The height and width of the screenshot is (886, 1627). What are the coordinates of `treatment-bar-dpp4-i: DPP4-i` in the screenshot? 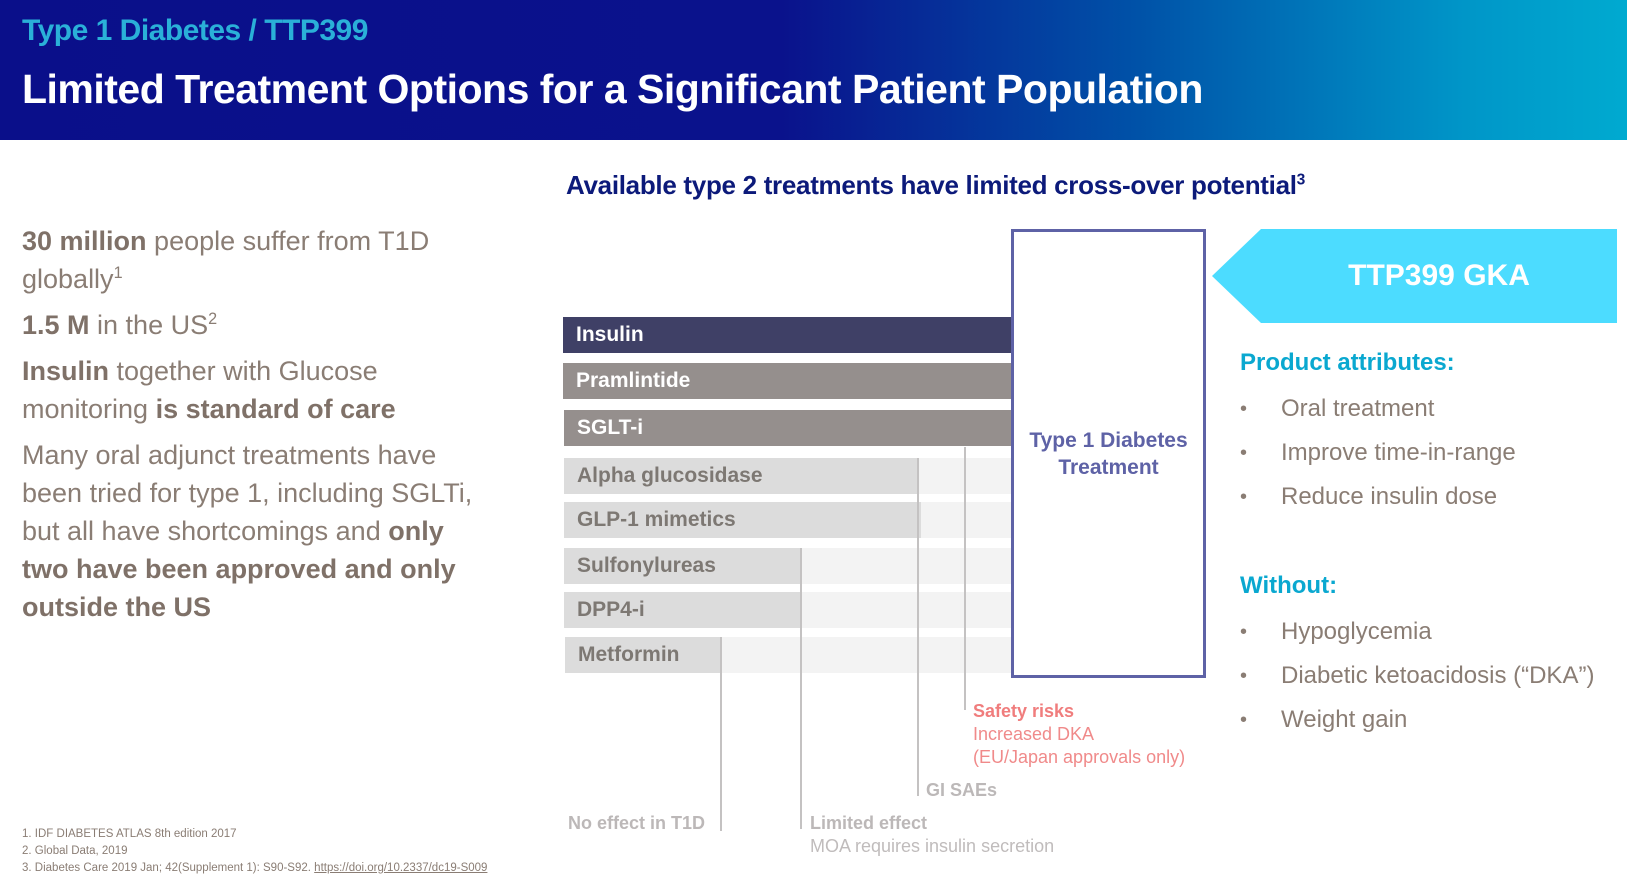 It's located at (682, 610).